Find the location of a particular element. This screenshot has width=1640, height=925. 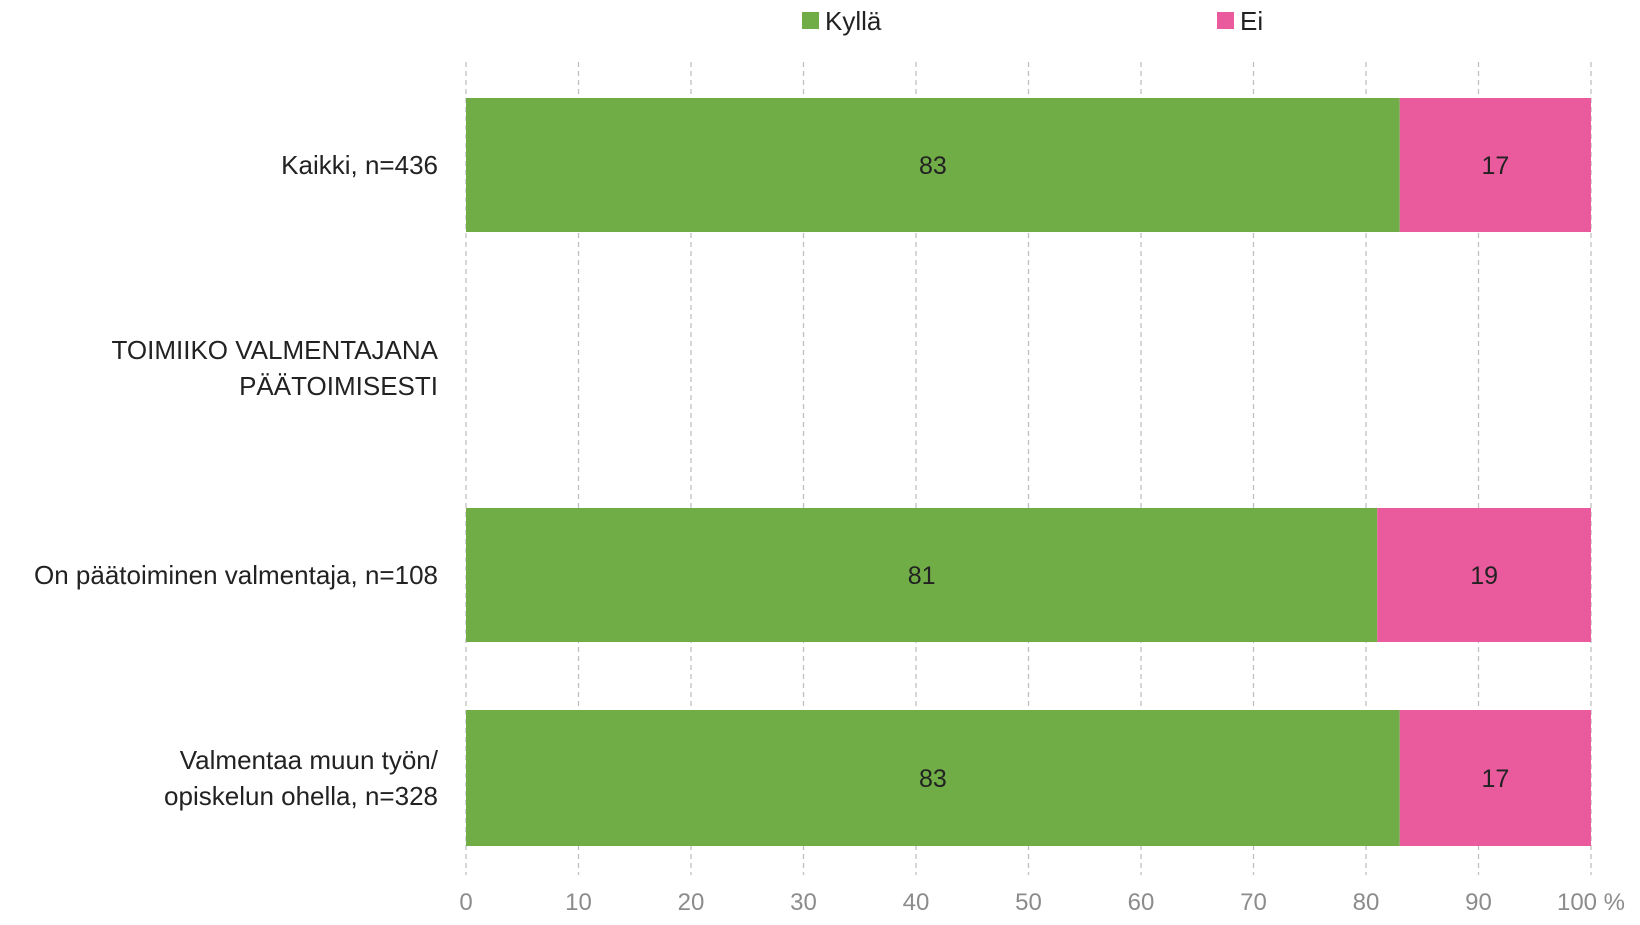

x-tick-label: 50 is located at coordinates (1028, 902).